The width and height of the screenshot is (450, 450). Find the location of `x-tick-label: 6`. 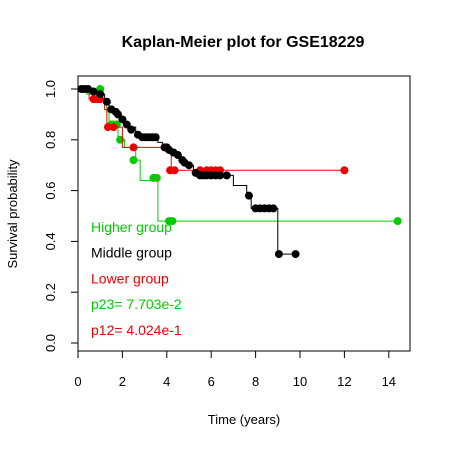

x-tick-label: 6 is located at coordinates (211, 381).